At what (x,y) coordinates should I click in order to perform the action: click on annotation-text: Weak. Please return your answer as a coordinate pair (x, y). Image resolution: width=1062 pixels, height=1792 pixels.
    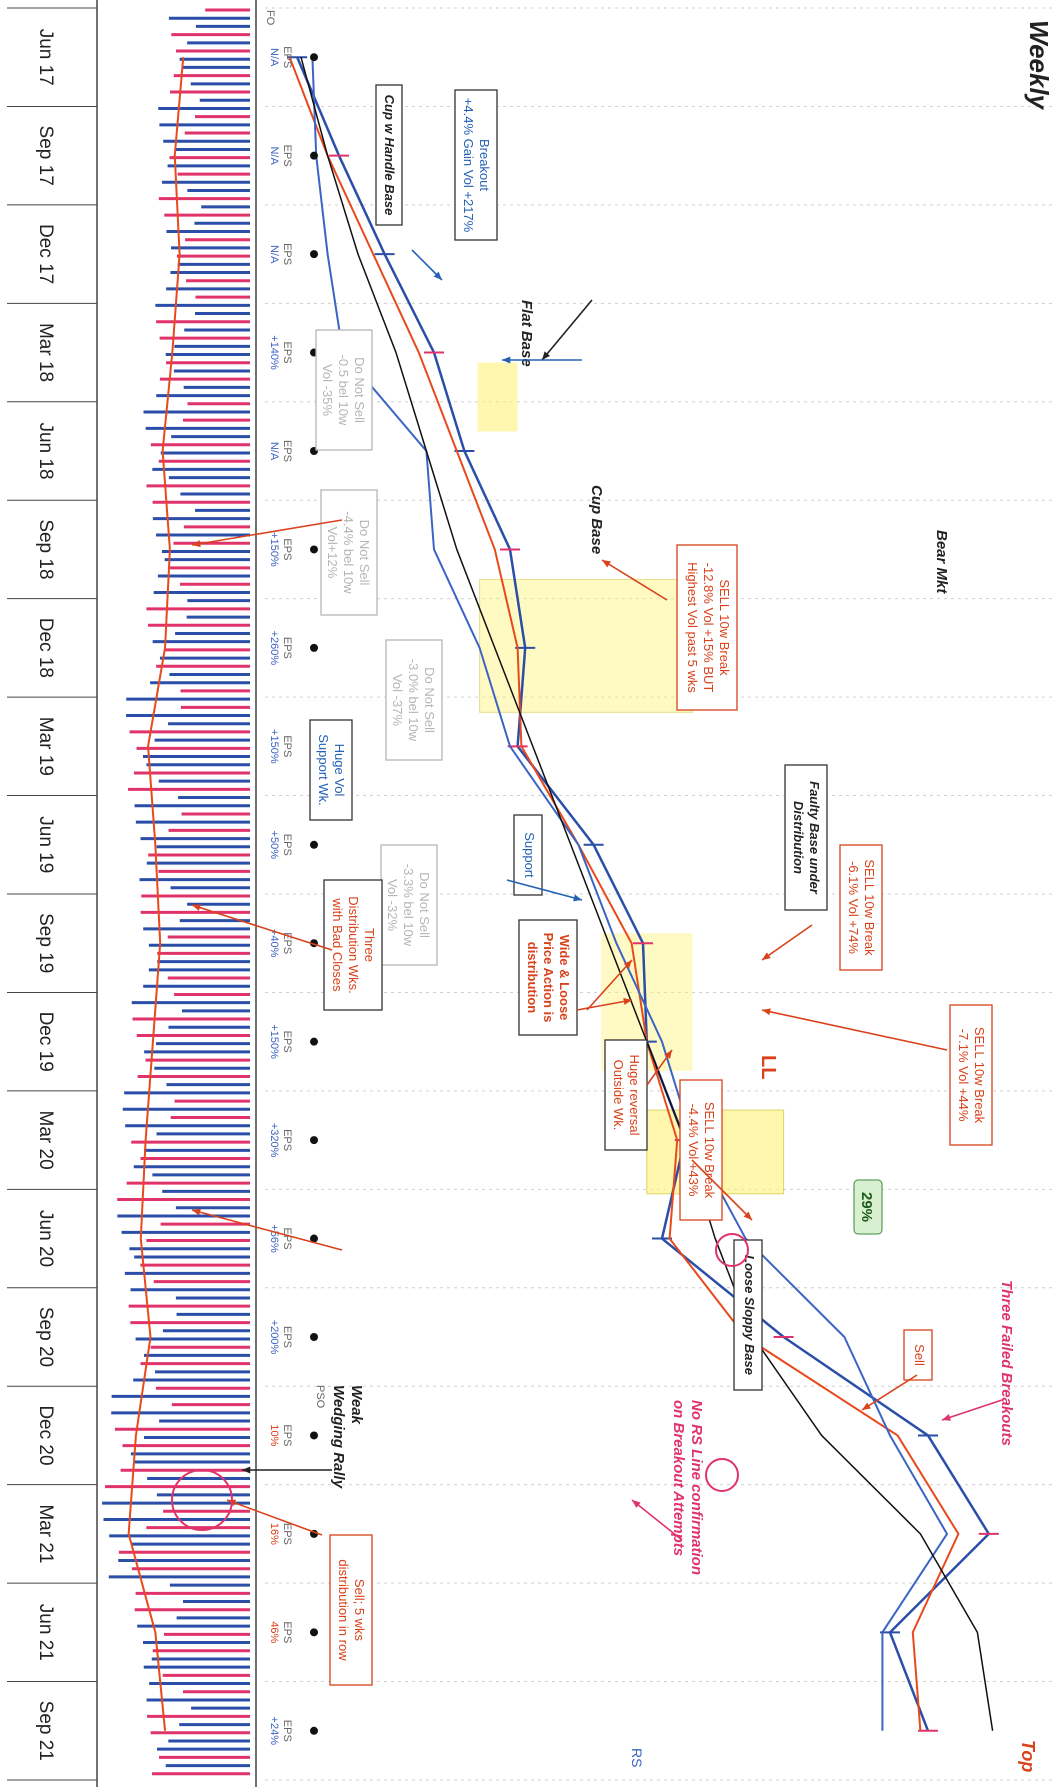
    Looking at the image, I should click on (356, 1405).